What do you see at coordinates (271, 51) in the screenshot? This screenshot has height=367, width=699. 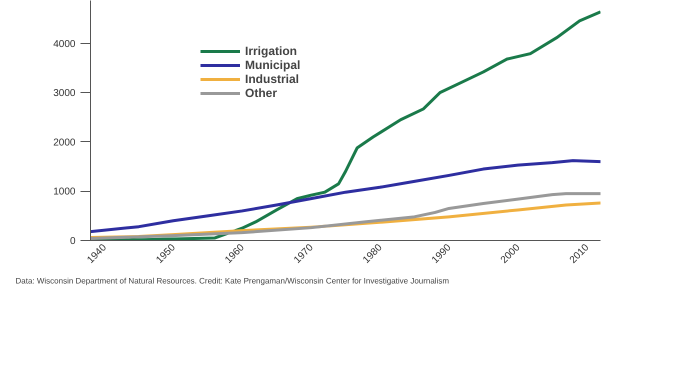 I see `legend-label: Irrigation` at bounding box center [271, 51].